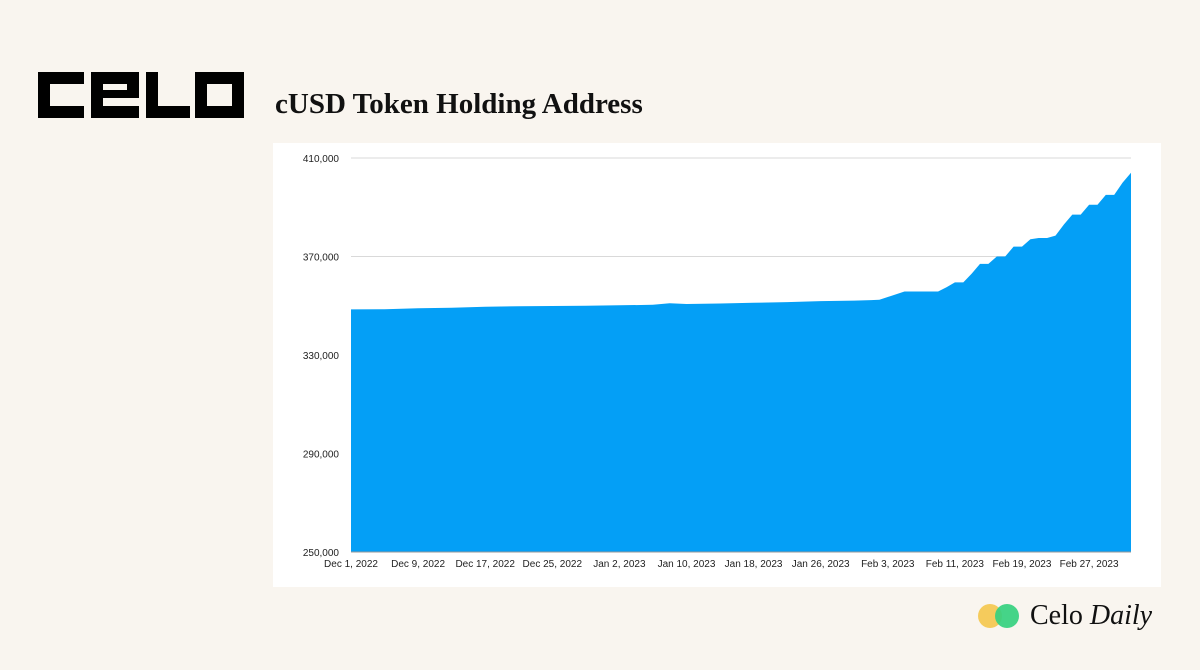 Image resolution: width=1200 pixels, height=670 pixels. I want to click on page-title: cUSD Token Holding Address, so click(459, 104).